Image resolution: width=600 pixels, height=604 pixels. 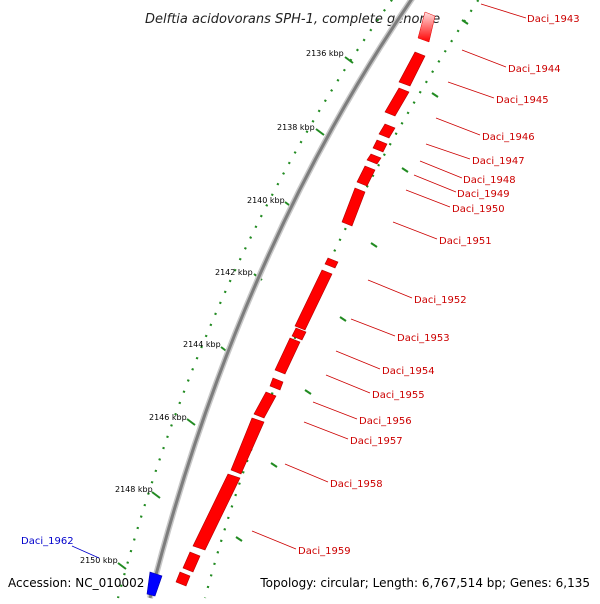 I want to click on gene-block-daci-1959, so click(x=191, y=562).